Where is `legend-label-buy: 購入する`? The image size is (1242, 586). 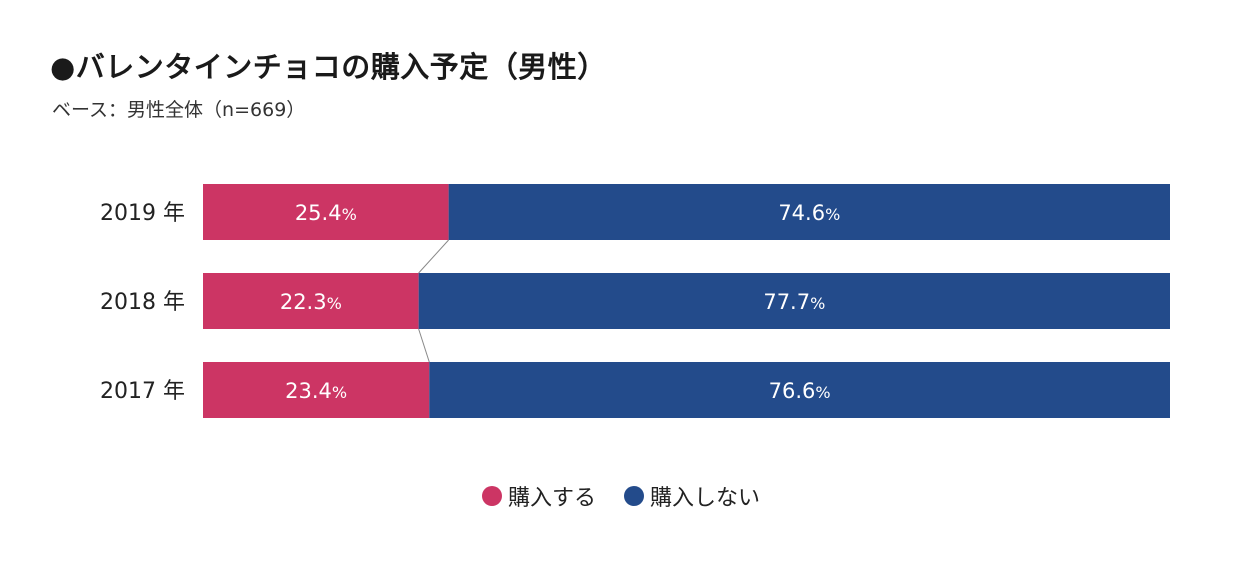
legend-label-buy: 購入する is located at coordinates (551, 498).